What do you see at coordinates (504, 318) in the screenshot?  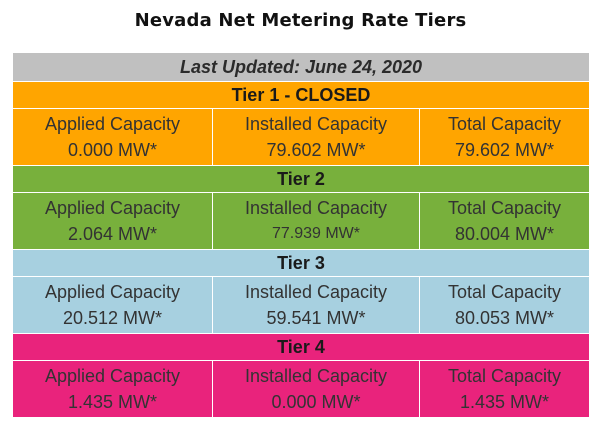 I see `total-capacity-value: 80.053 MW*` at bounding box center [504, 318].